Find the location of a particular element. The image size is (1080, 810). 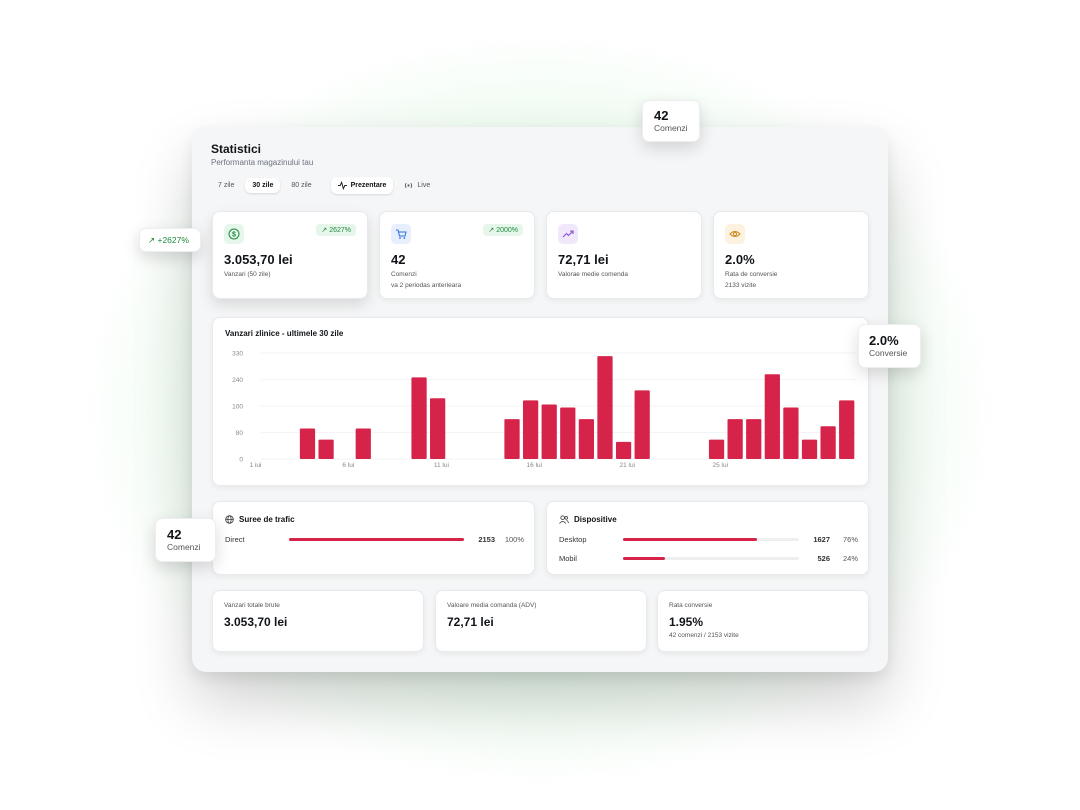

device-row-pct: 24% is located at coordinates (850, 558).